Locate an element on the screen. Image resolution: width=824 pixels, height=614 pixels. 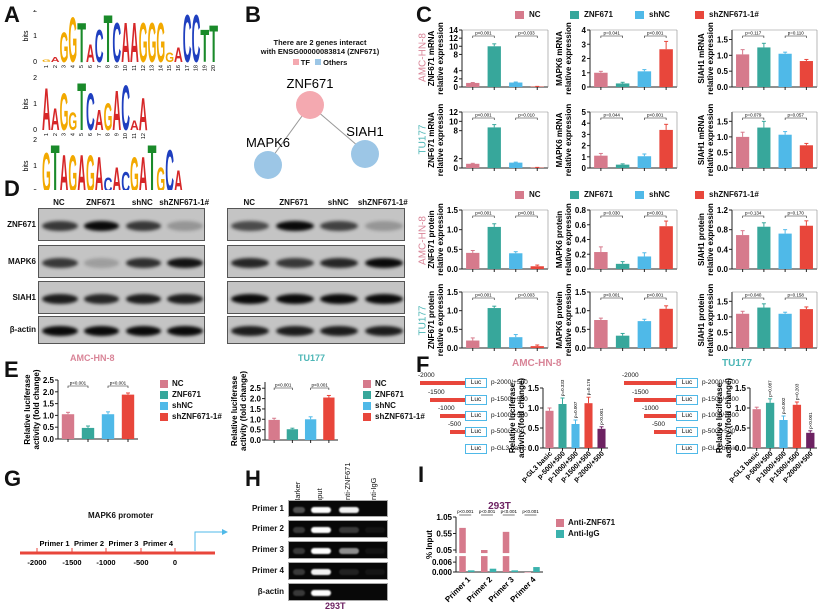
lane-label: ZNF671 is located at coordinates (294, 202).